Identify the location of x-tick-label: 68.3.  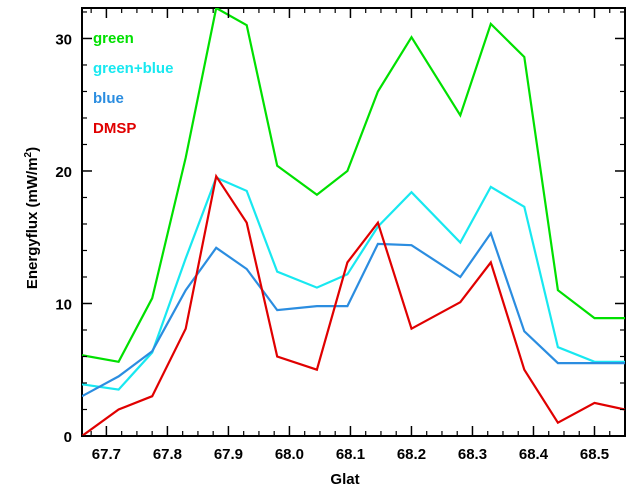
(472, 454).